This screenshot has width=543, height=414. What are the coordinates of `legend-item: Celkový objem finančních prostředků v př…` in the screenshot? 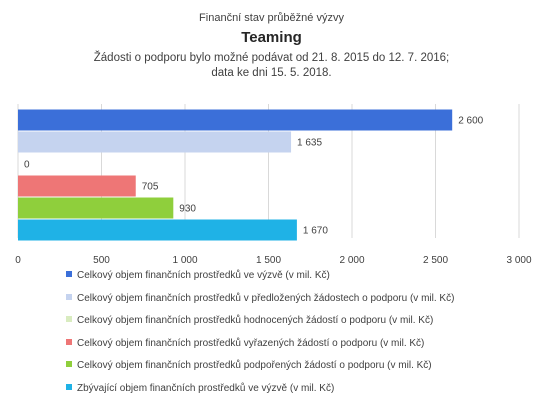 It's located at (260, 300).